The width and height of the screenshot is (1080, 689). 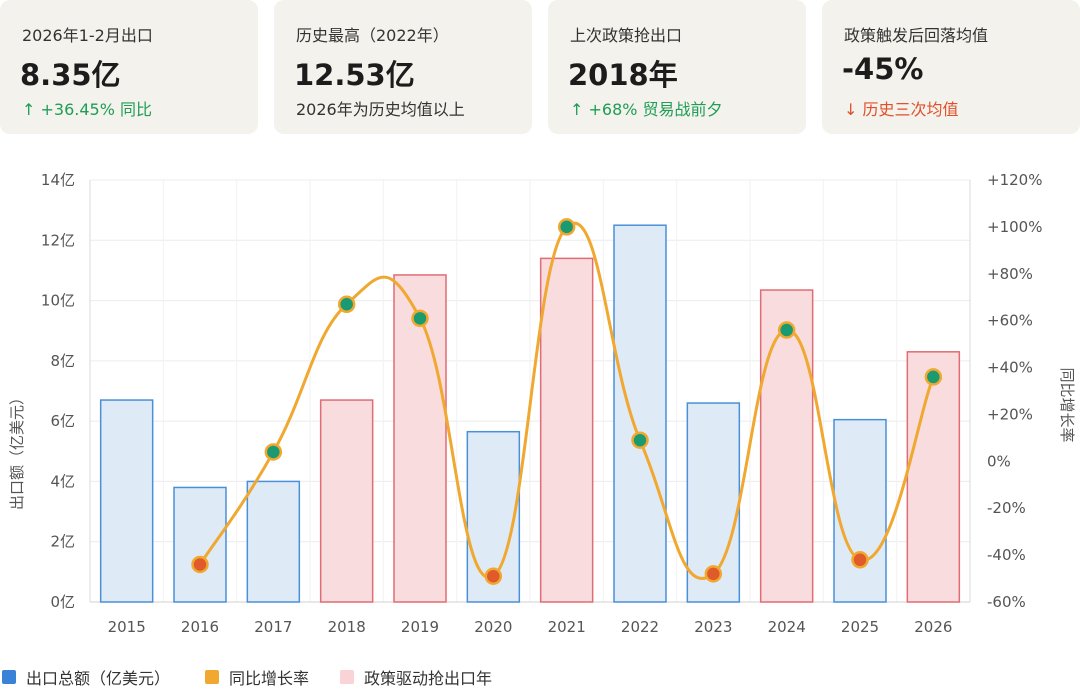 What do you see at coordinates (951, 67) in the screenshot?
I see `kpi-card-pullback: 政策触发后回落均值 -45% ↓ 历史三次均值` at bounding box center [951, 67].